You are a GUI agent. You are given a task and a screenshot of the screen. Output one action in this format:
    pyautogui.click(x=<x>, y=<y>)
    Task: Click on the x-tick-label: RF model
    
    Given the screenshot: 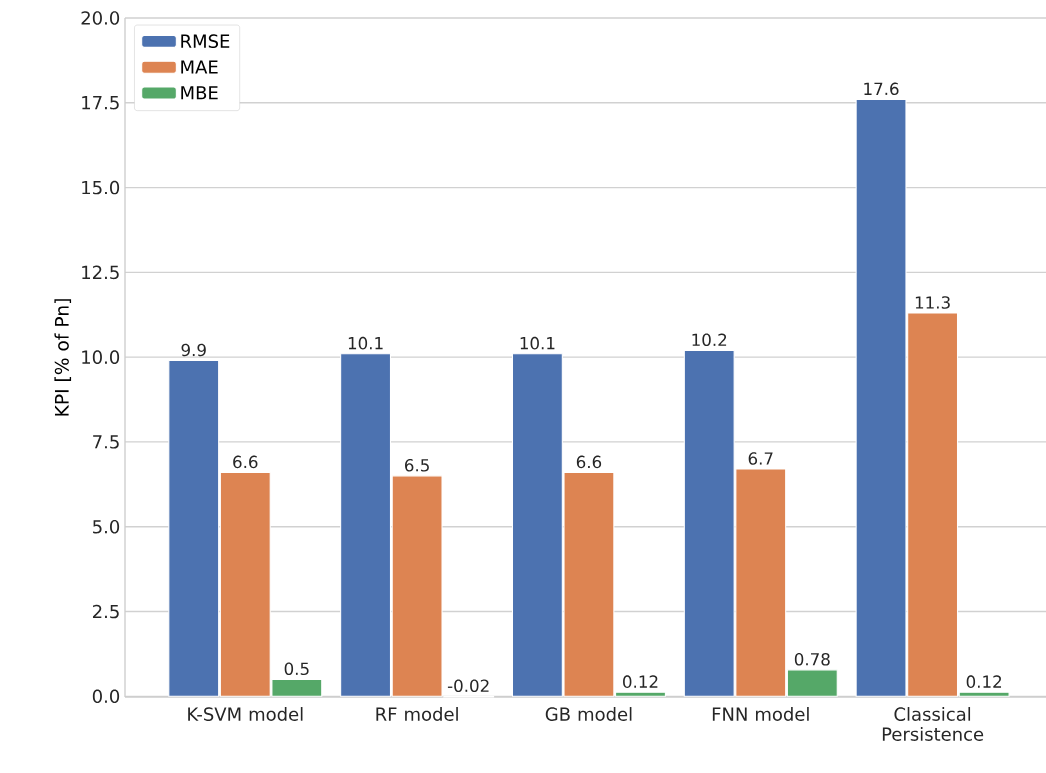 What is the action you would take?
    pyautogui.click(x=417, y=714)
    